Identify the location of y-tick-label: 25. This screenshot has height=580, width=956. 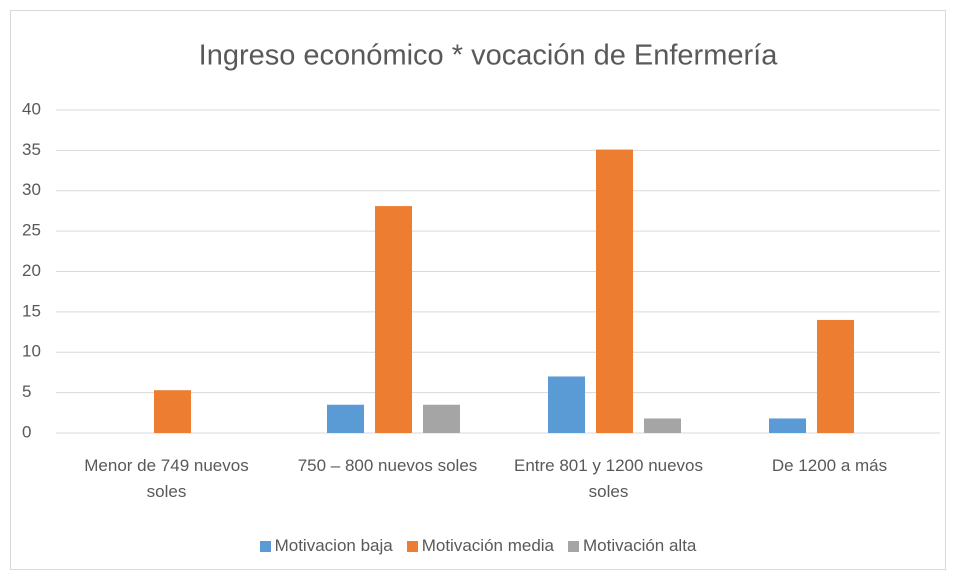
(31, 230).